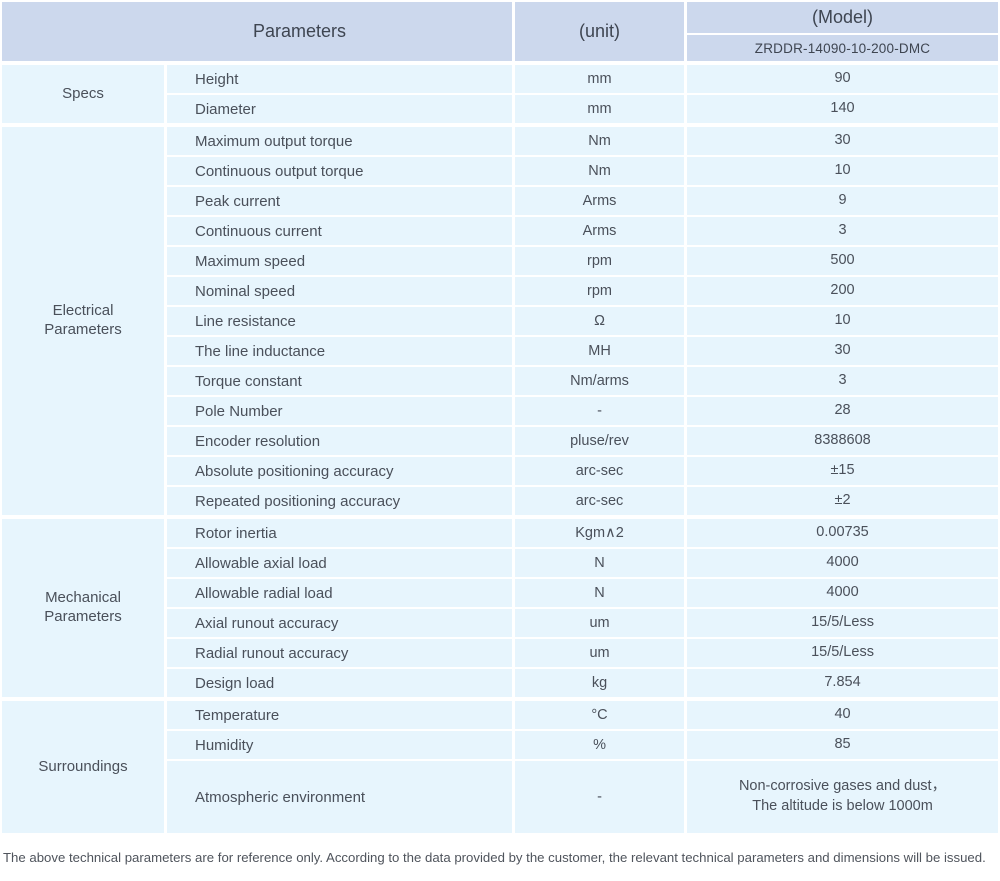 The height and width of the screenshot is (881, 1000). What do you see at coordinates (843, 50) in the screenshot?
I see `header-model-number: ZRDDR-14090-10-200-DMC` at bounding box center [843, 50].